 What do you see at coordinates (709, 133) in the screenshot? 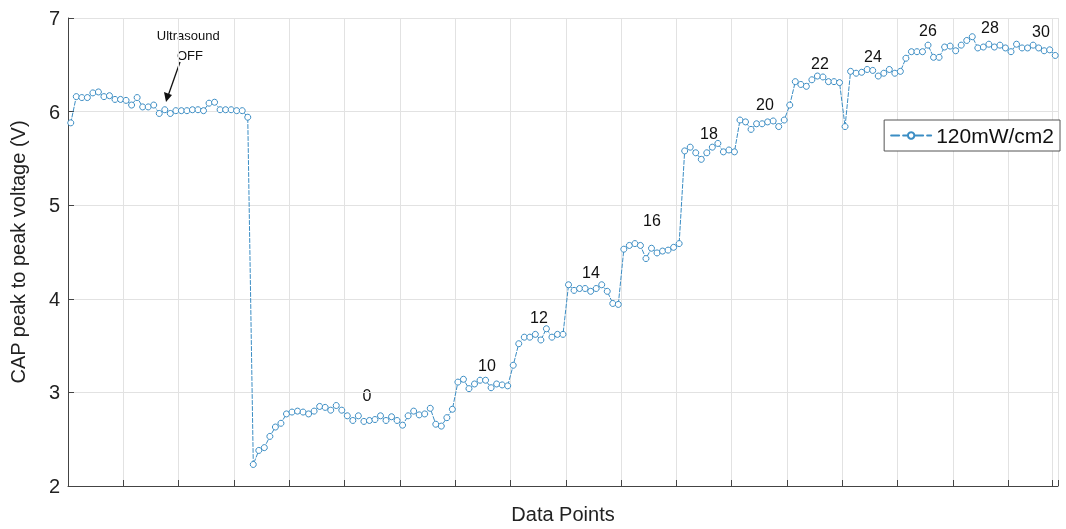
I see `annotation: 18` at bounding box center [709, 133].